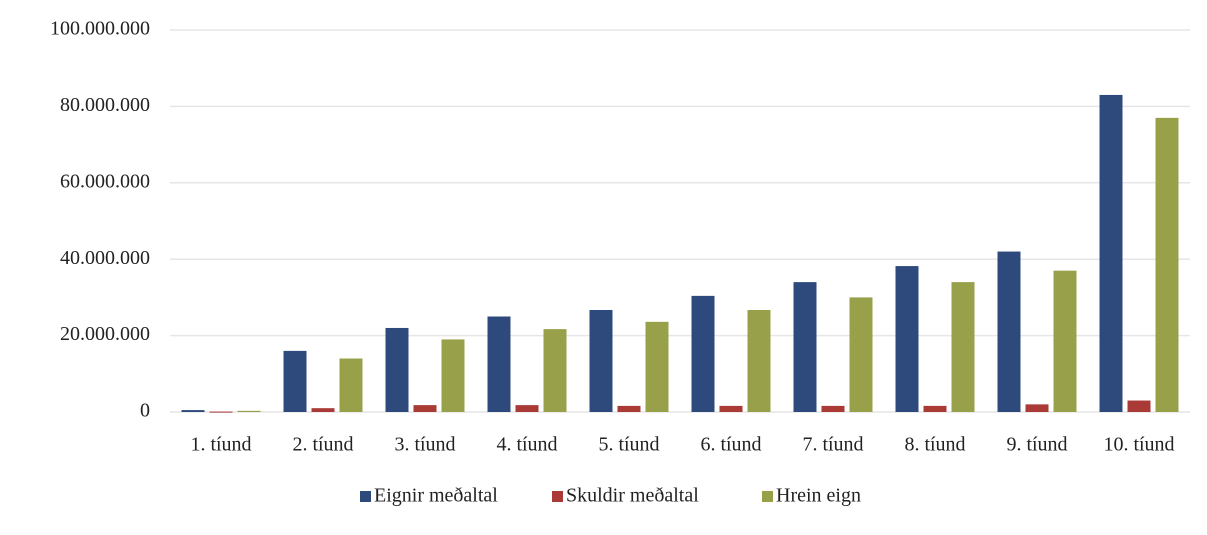  What do you see at coordinates (322, 445) in the screenshot?
I see `x-tick-label: 2. tíund` at bounding box center [322, 445].